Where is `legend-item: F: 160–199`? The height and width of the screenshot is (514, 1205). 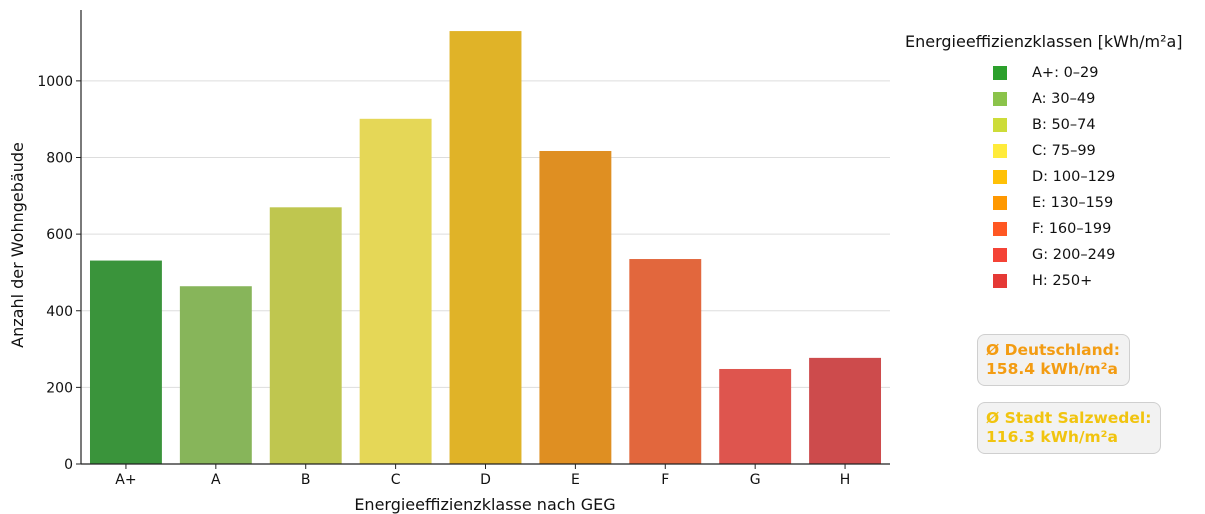 legend-item: F: 160–199 is located at coordinates (1054, 229).